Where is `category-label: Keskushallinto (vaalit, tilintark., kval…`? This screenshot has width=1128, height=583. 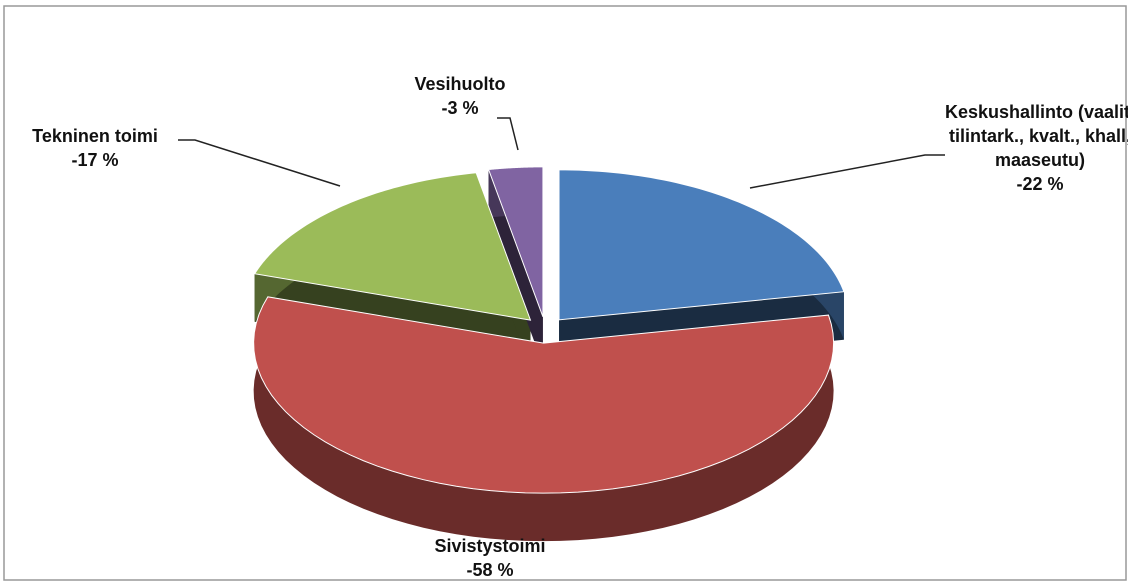 category-label: Keskushallinto (vaalit, tilintark., kval… is located at coordinates (1036, 136).